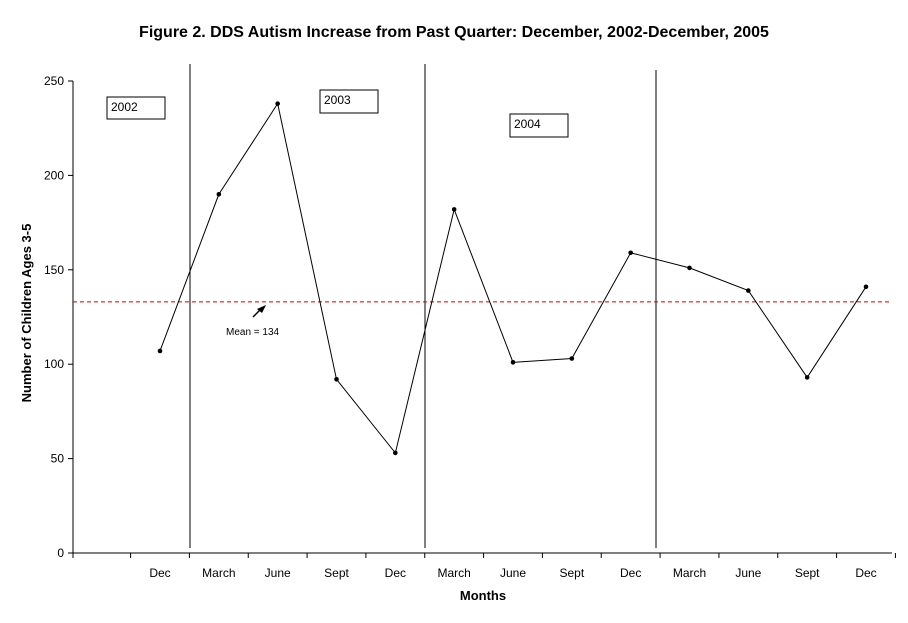  I want to click on year-box-2003: 2003, so click(349, 101).